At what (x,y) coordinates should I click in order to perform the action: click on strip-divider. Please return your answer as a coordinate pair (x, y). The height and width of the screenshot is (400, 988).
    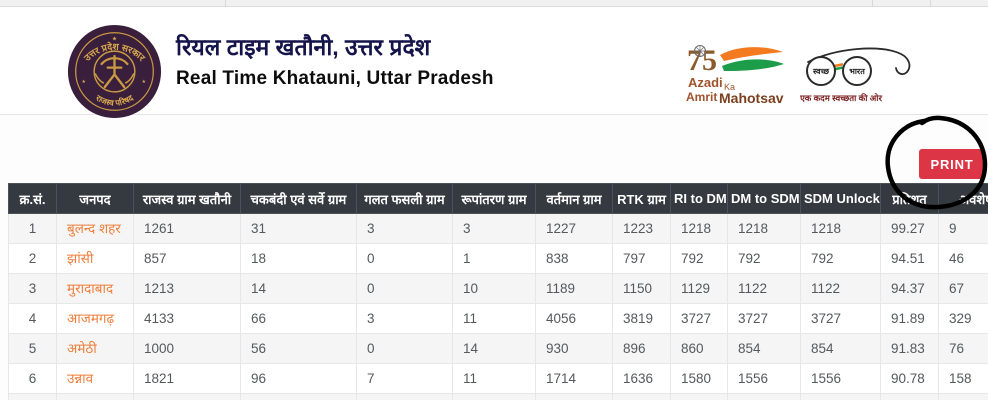
    Looking at the image, I should click on (225, 3).